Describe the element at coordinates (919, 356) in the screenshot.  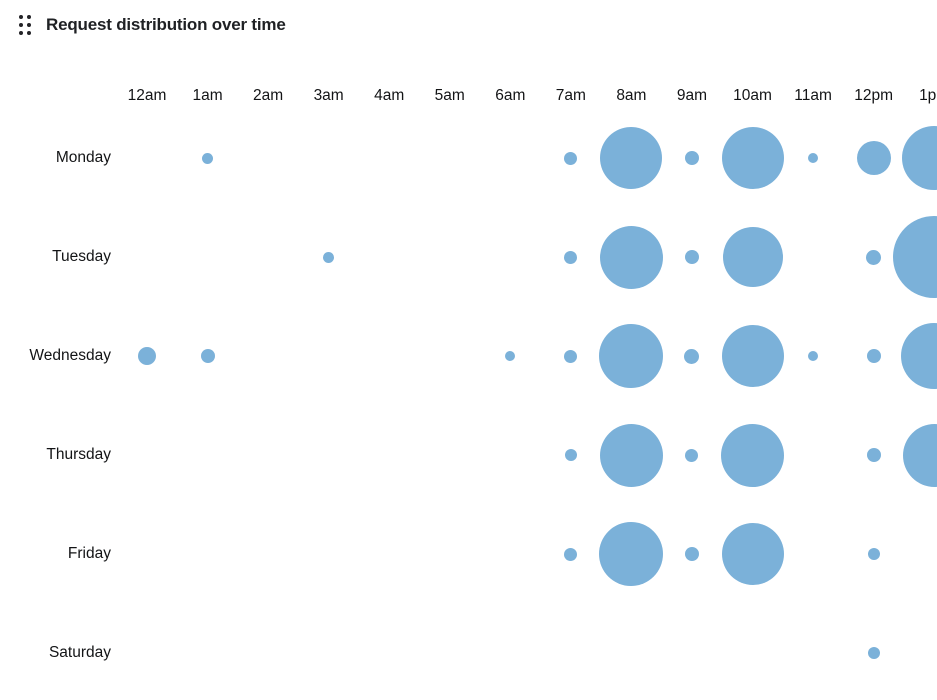
I see `bubble-wednesday-1pm` at that location.